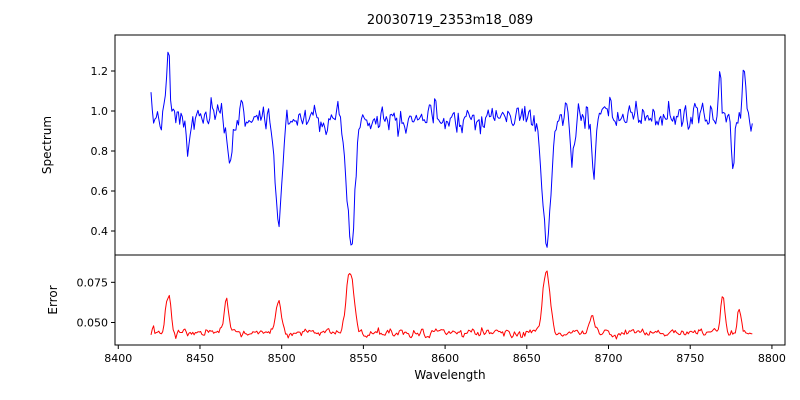 The width and height of the screenshot is (800, 400). What do you see at coordinates (93, 282) in the screenshot?
I see `y-tick-label: 0.075` at bounding box center [93, 282].